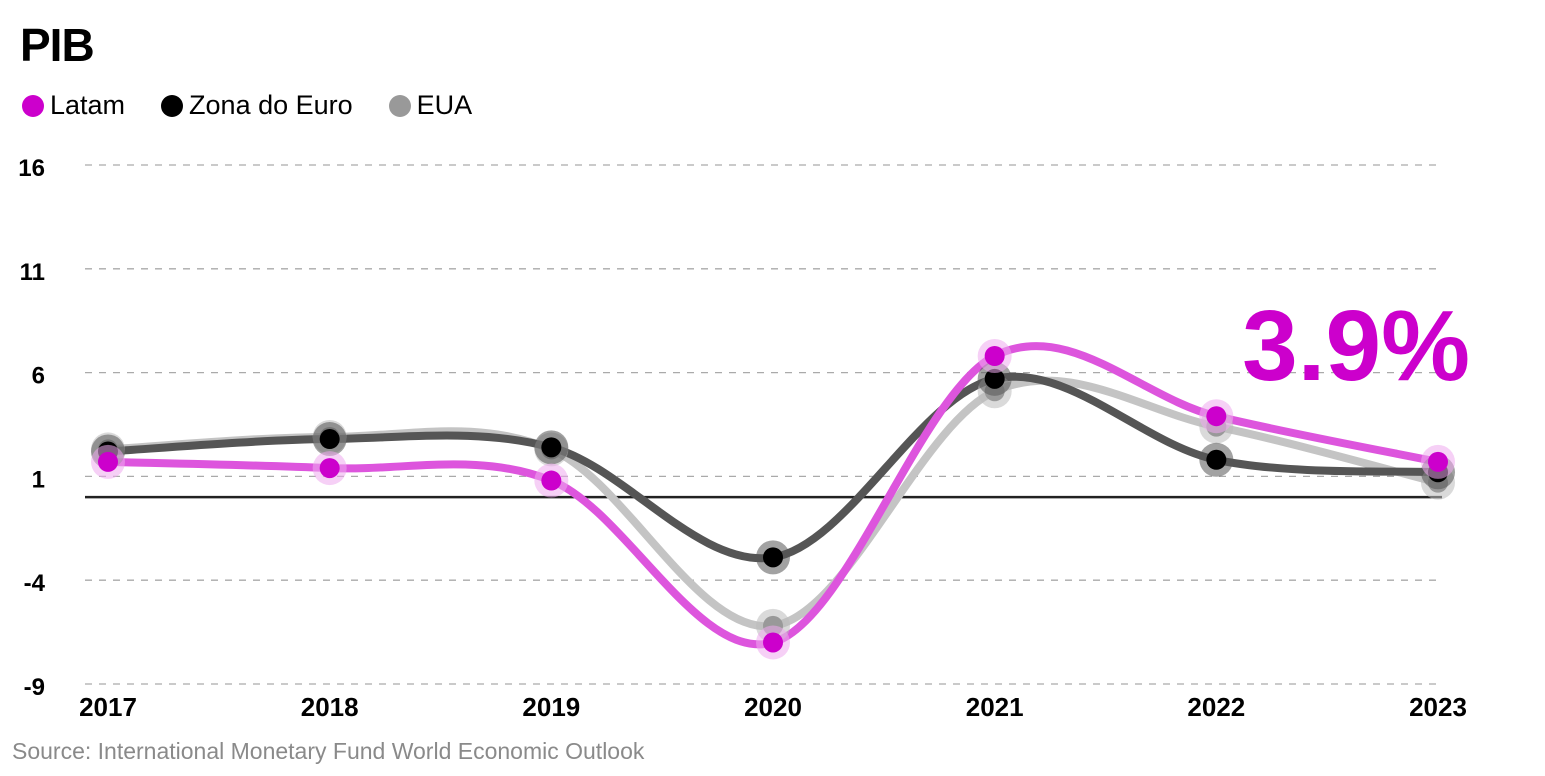  I want to click on legend-item-latam: Latam, so click(73, 105).